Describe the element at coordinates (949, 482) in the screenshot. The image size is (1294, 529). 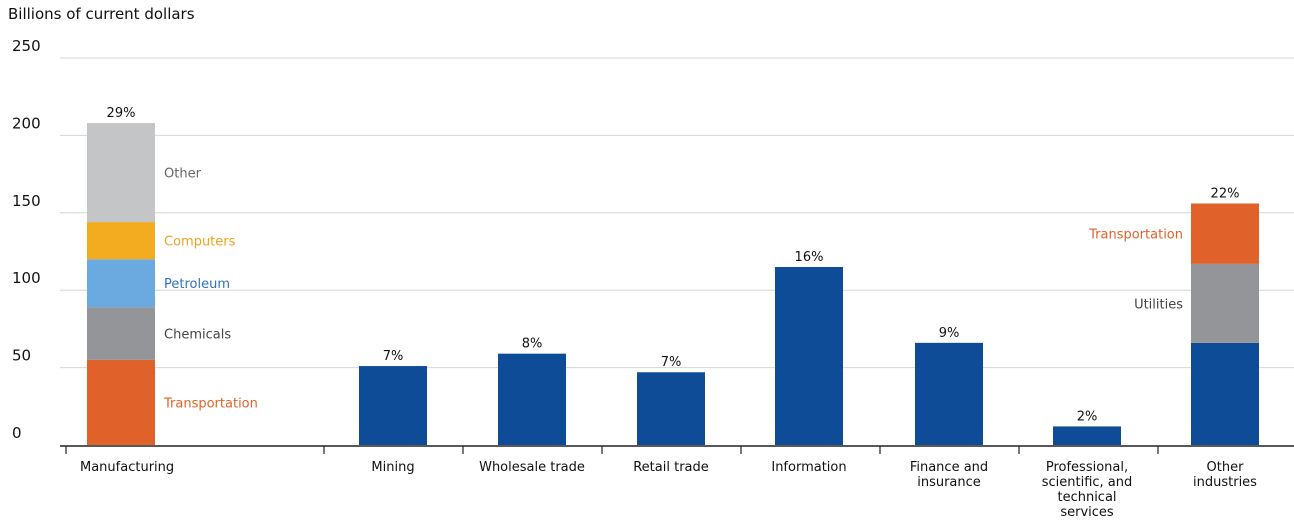
I see `x-category-label-line: insurance` at that location.